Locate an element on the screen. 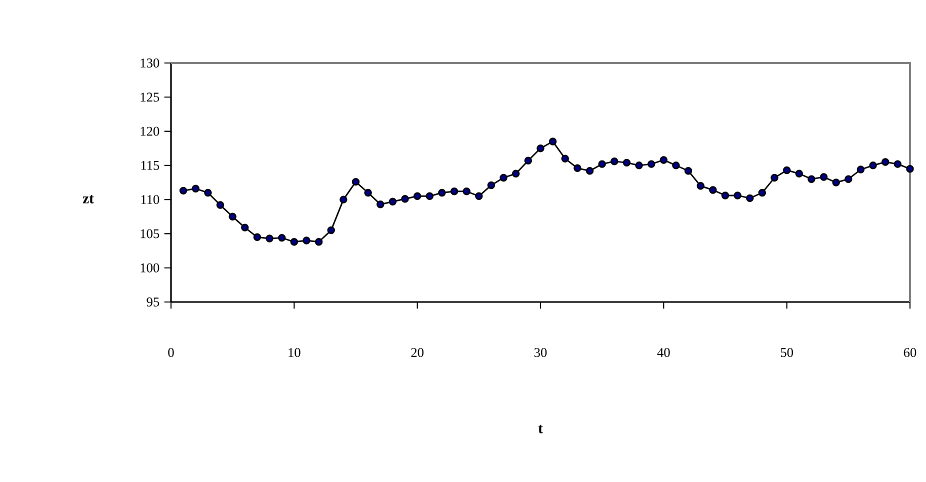 The width and height of the screenshot is (926, 482). x-tick-label: 10 is located at coordinates (294, 353).